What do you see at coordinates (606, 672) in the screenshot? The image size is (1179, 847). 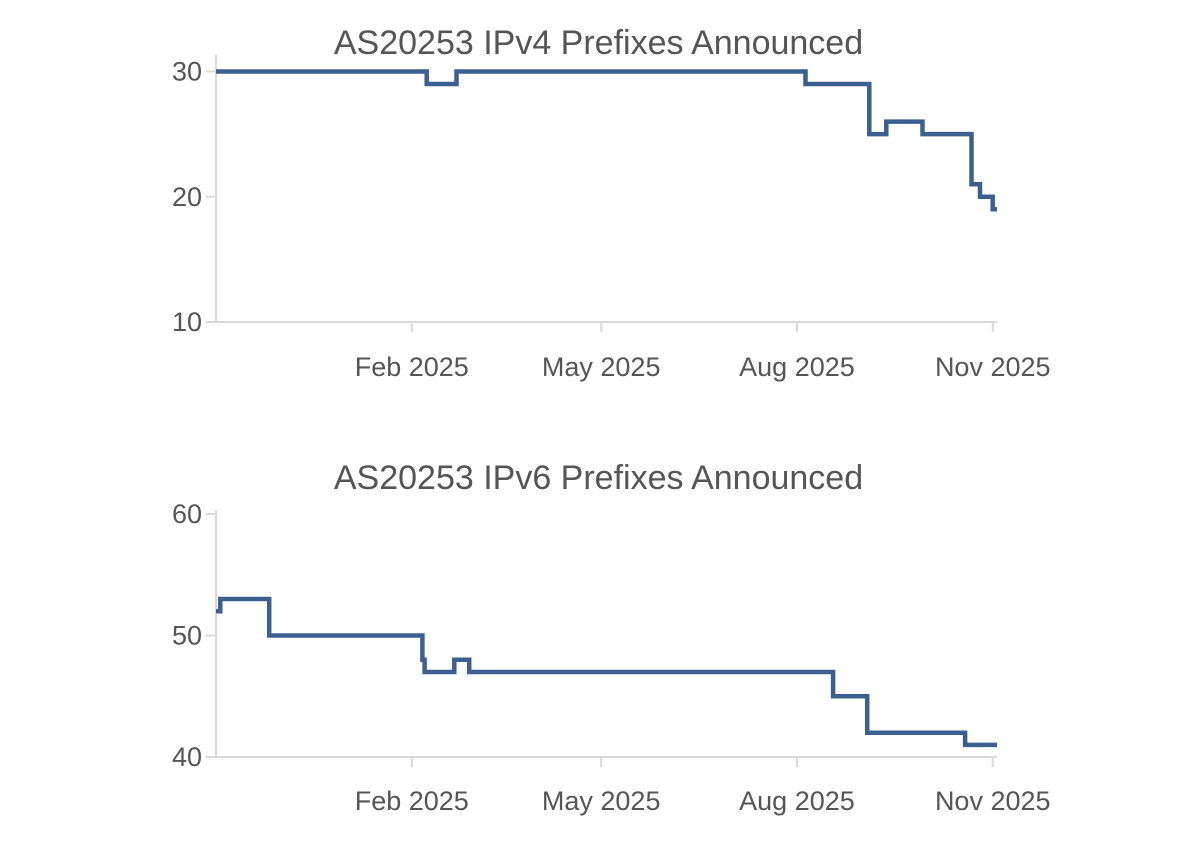 I see `ipv6-series-line` at bounding box center [606, 672].